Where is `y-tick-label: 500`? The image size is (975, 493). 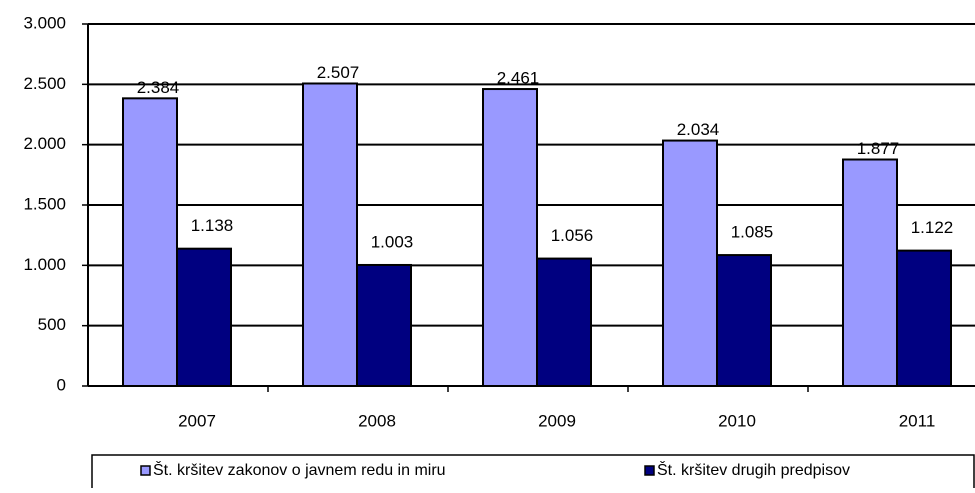 y-tick-label: 500 is located at coordinates (52, 324).